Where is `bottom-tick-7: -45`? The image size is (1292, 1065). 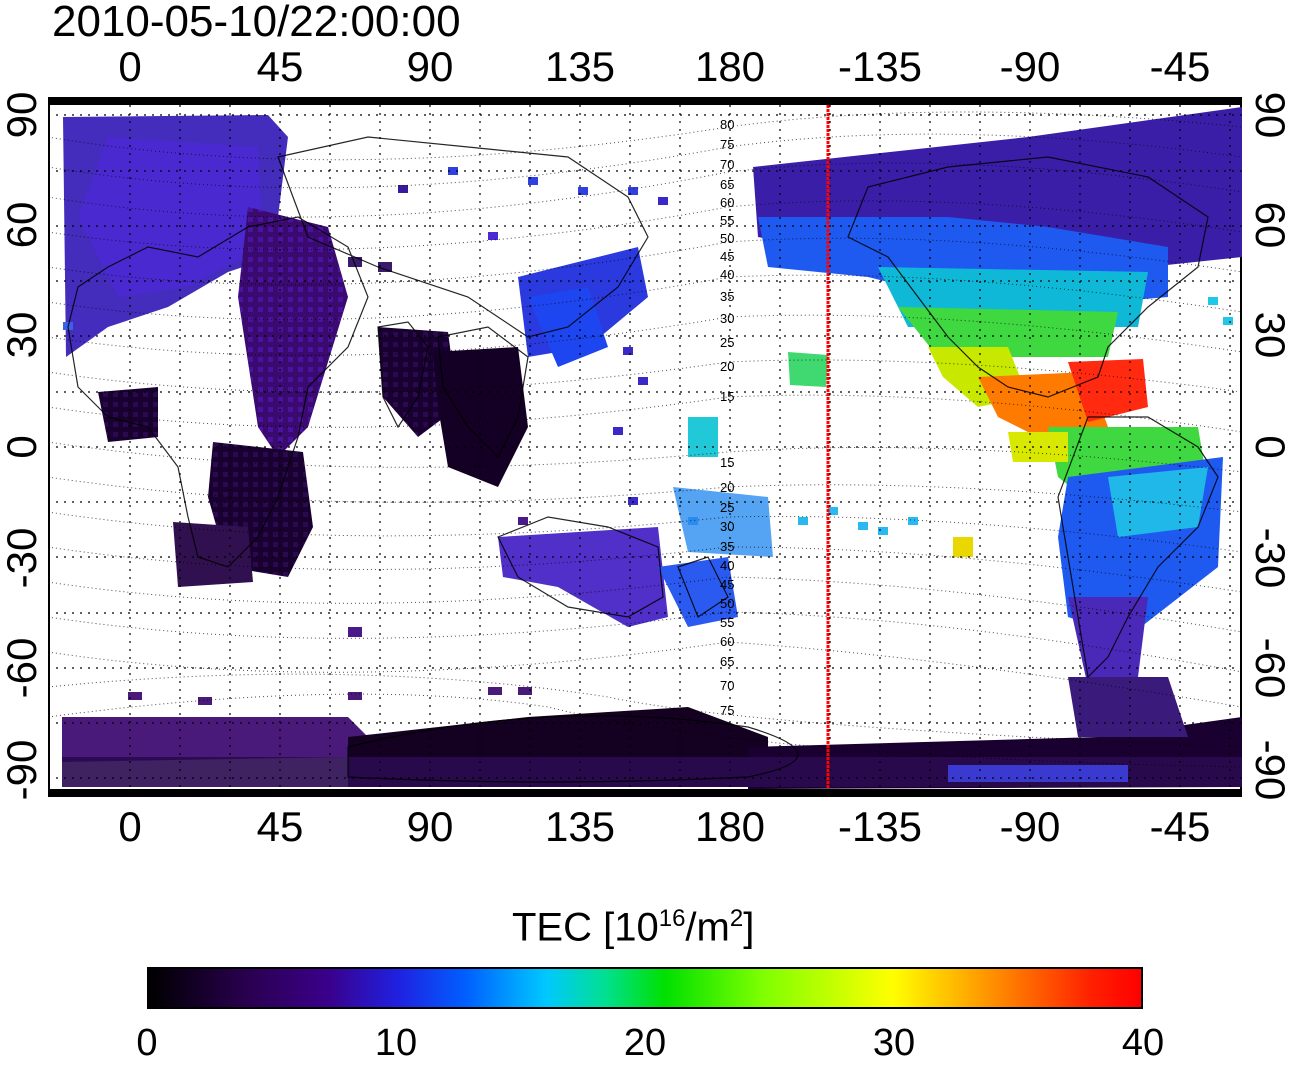
bottom-tick-7: -45 is located at coordinates (1180, 826).